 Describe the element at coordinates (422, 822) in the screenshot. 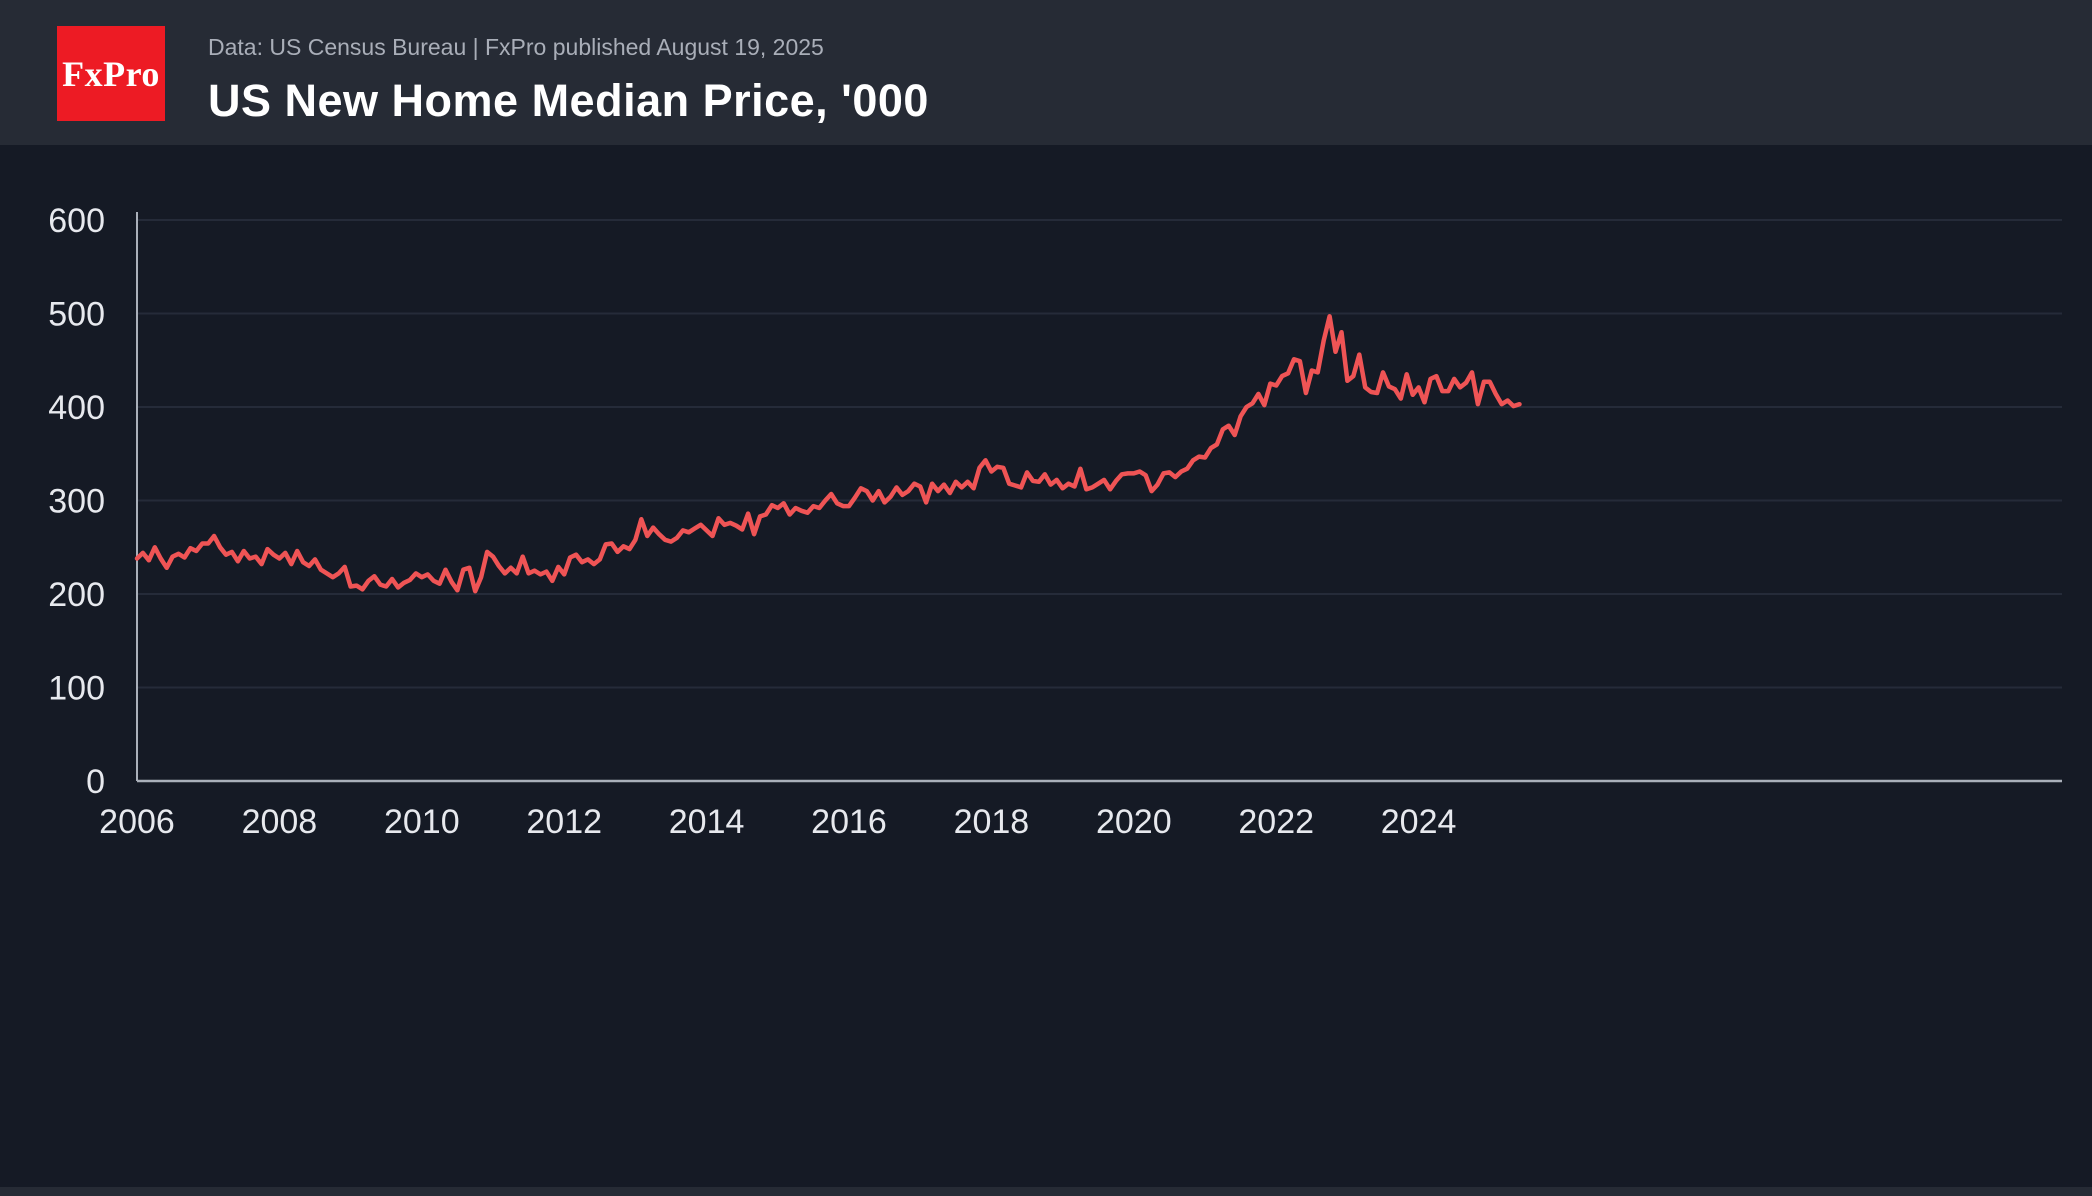

I see `x-tick-label: 2010` at that location.